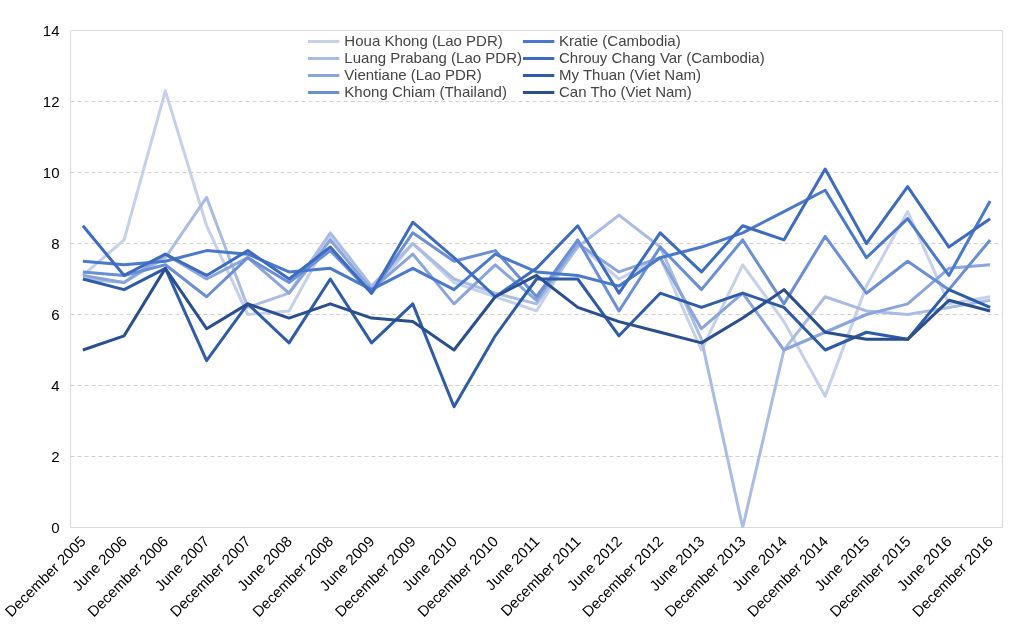 The image size is (1017, 628). What do you see at coordinates (625, 91) in the screenshot?
I see `legend-label: Can Tho (Viet Nam)` at bounding box center [625, 91].